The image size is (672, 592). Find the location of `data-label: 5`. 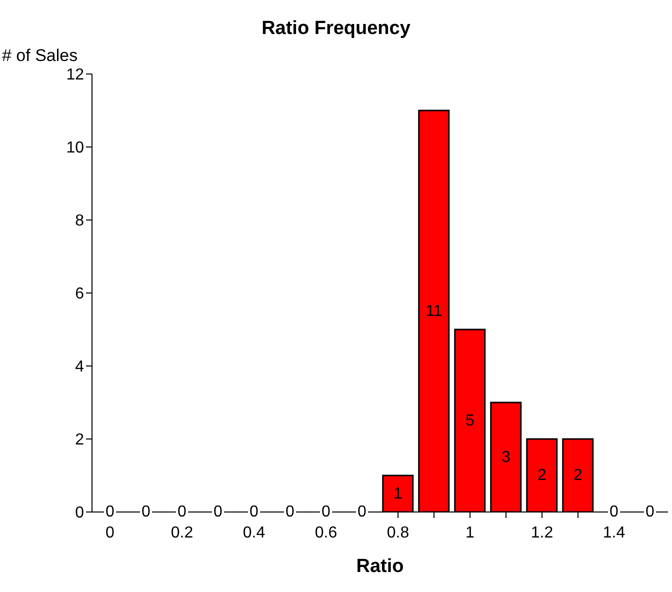

data-label: 5 is located at coordinates (470, 421).